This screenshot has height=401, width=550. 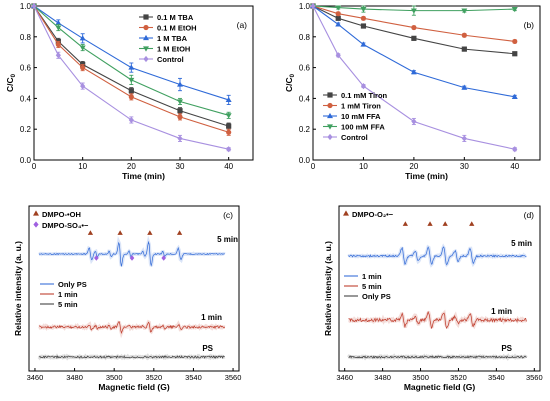 I want to click on y-tick-label: 0.0, so click(x=26, y=160).